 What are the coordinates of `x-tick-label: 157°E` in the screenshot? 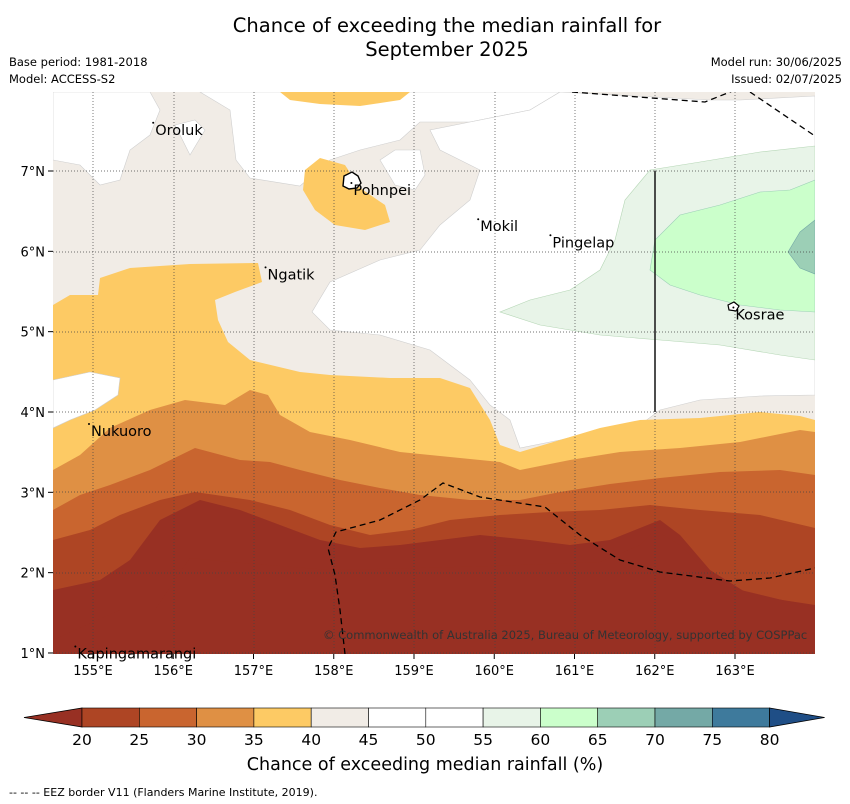 It's located at (254, 671).